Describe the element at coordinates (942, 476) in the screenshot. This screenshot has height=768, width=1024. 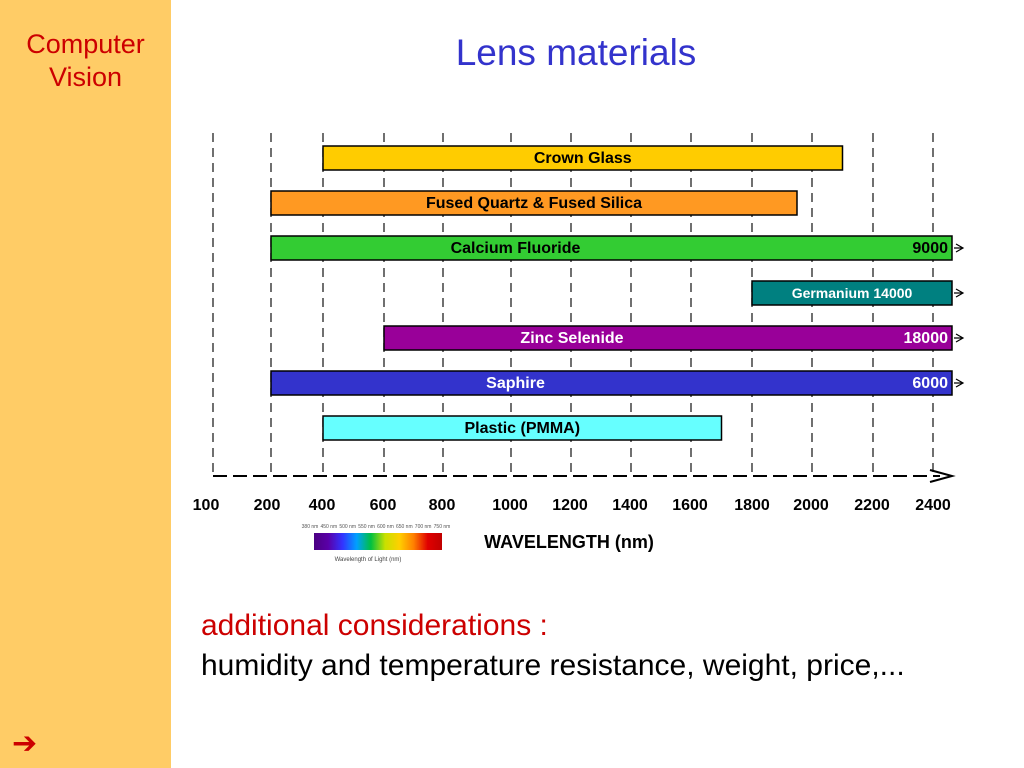
I see `x-axis-arrow` at that location.